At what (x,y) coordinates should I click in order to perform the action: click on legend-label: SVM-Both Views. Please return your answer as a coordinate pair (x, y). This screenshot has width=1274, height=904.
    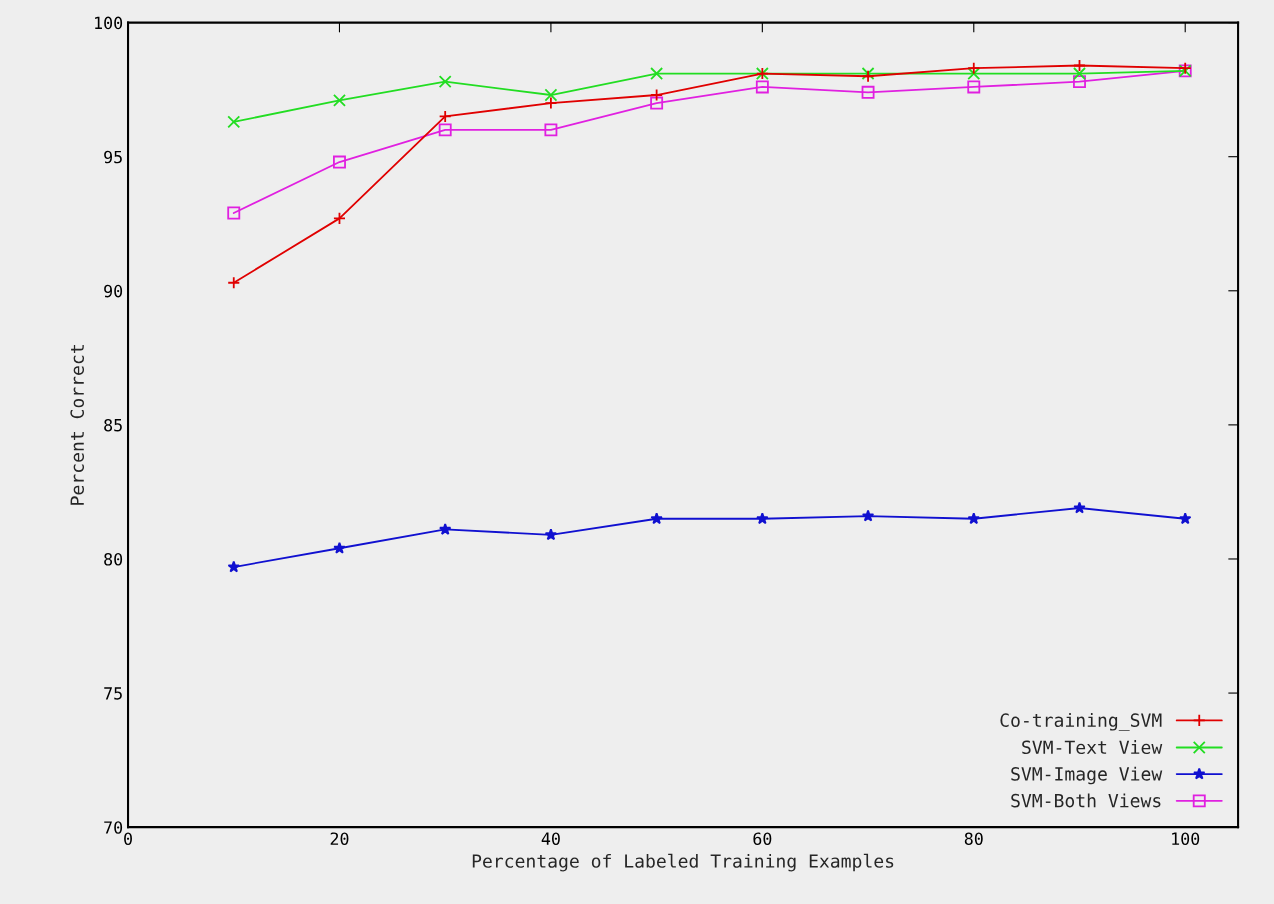
    Looking at the image, I should click on (1086, 800).